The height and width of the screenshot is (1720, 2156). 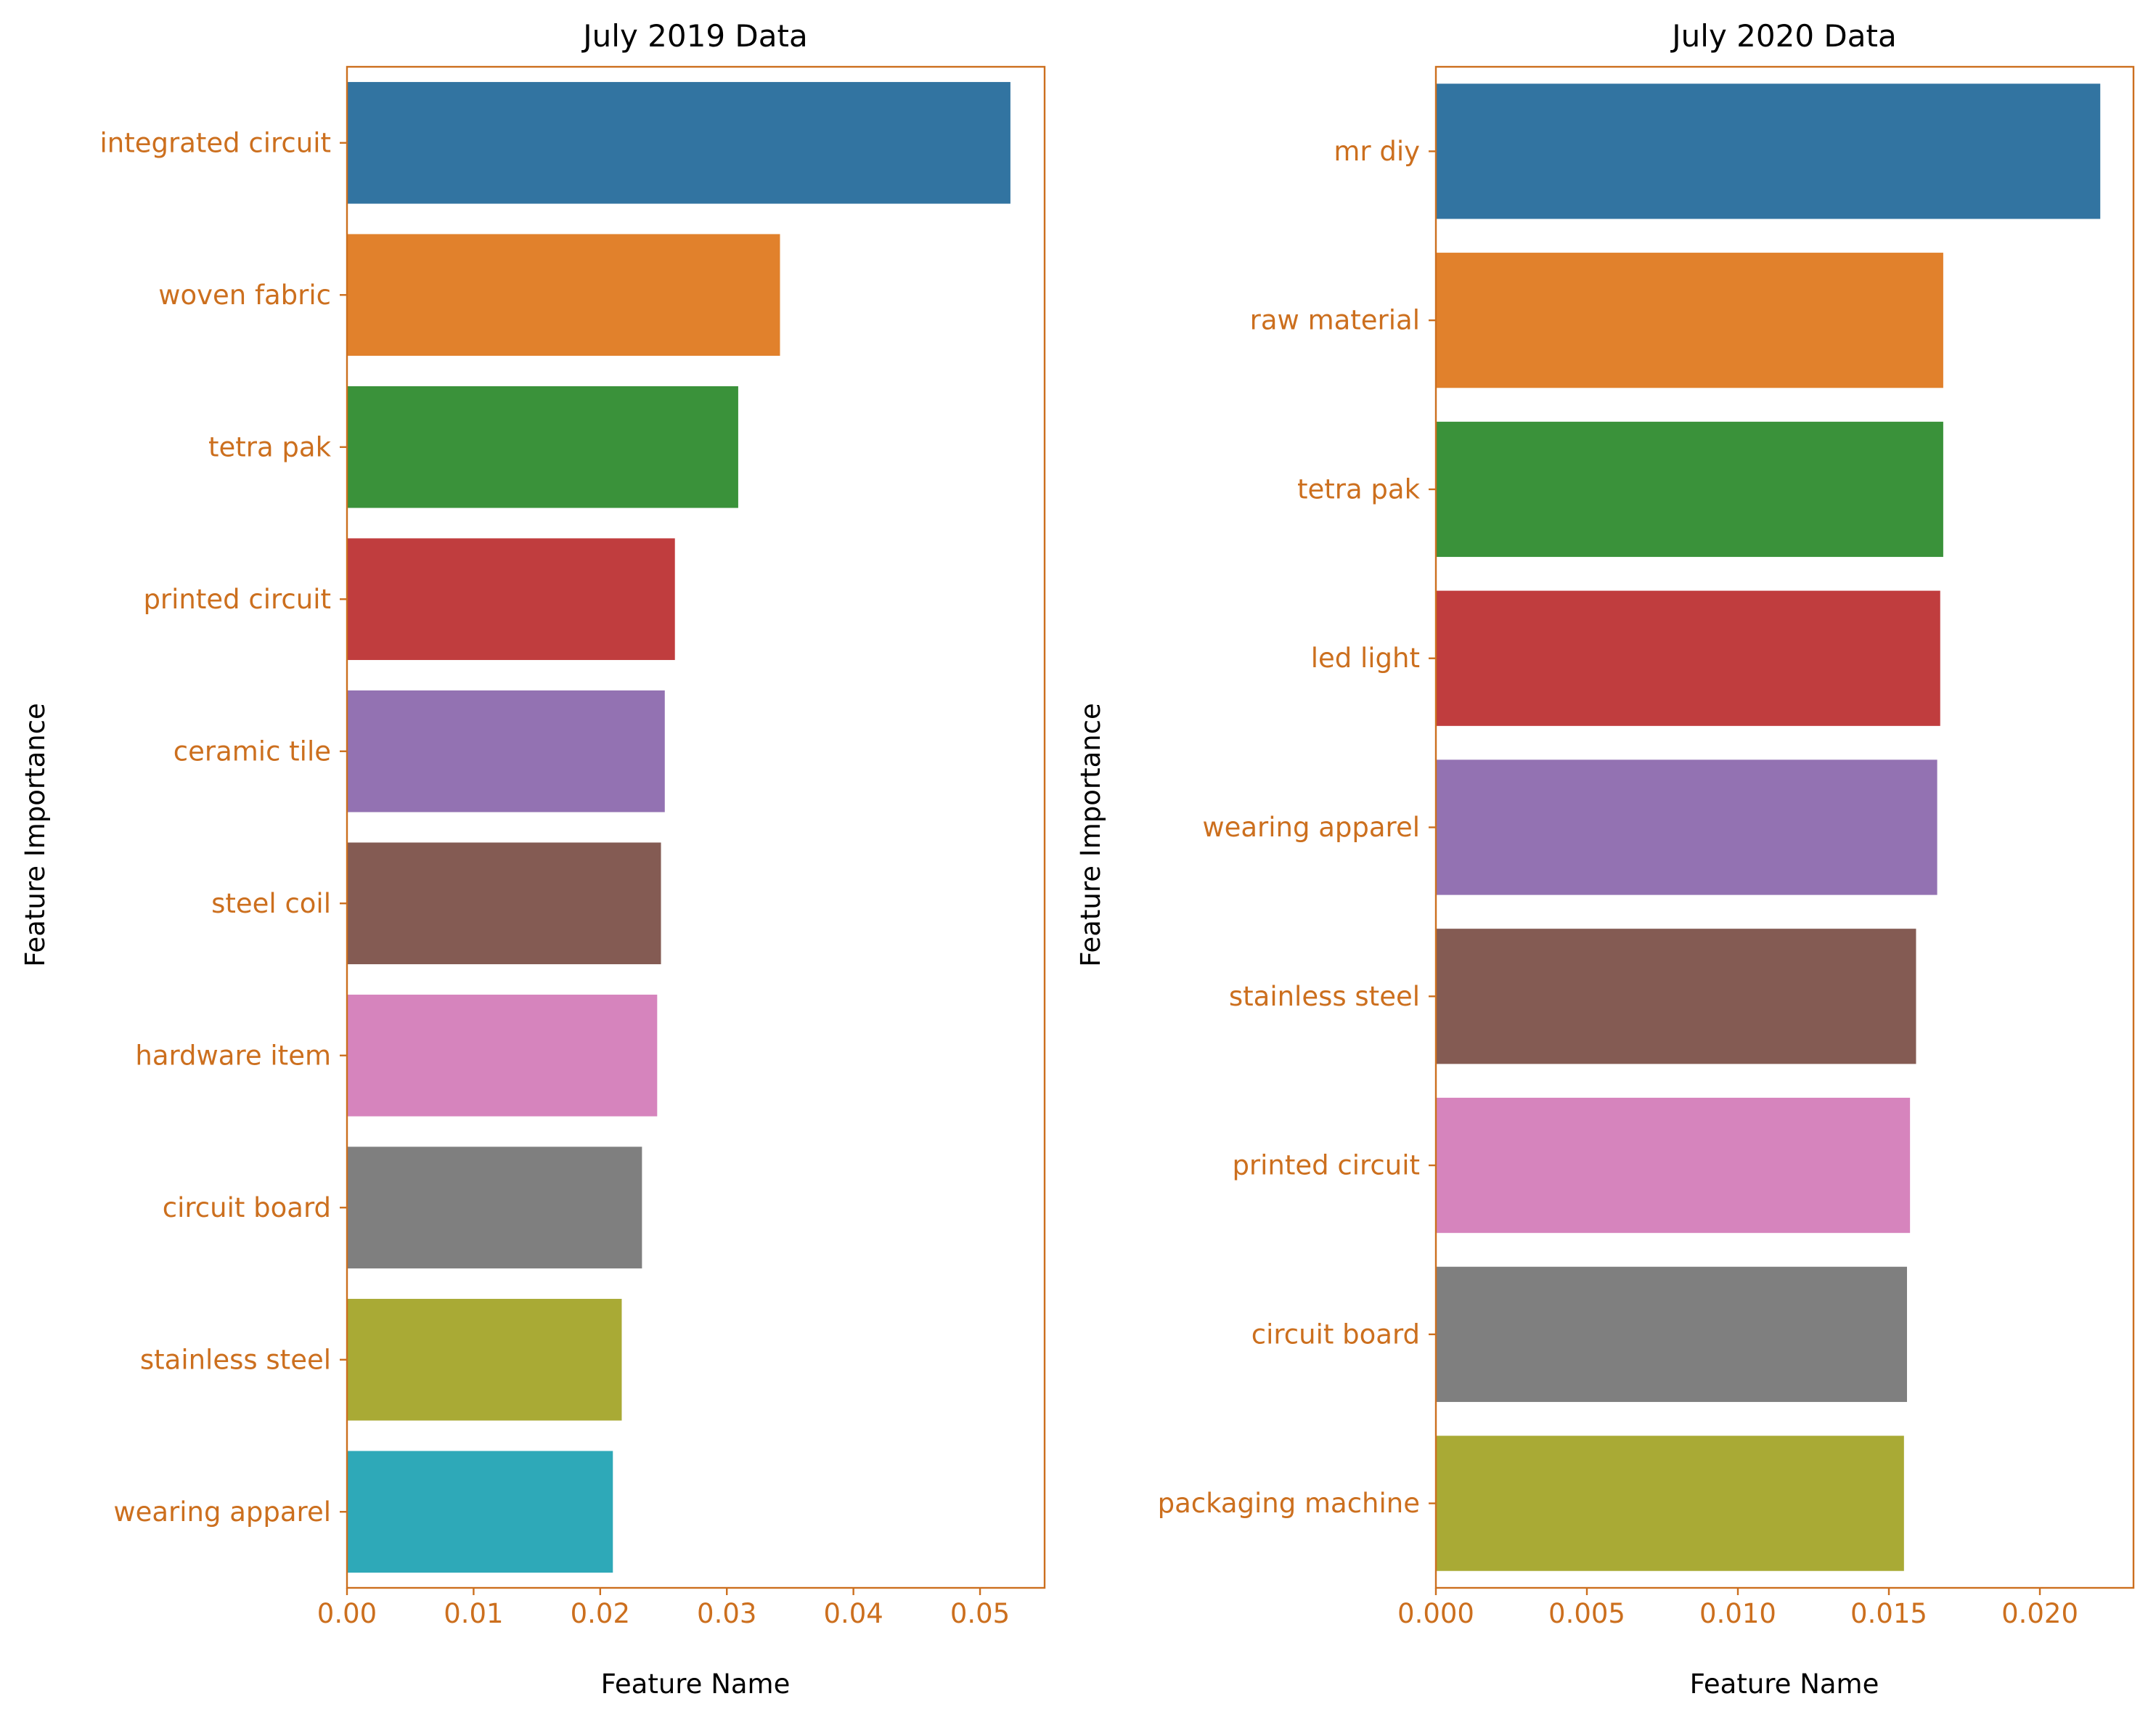 I want to click on x-tick-label: 0.020, so click(x=2040, y=1613).